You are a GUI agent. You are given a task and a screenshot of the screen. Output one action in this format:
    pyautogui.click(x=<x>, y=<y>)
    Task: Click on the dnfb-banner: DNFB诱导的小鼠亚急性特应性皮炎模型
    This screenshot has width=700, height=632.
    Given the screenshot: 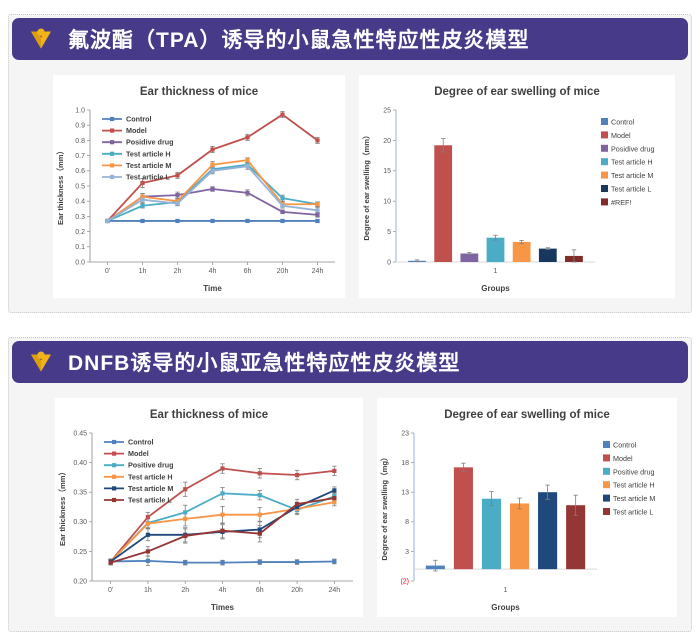 What is the action you would take?
    pyautogui.click(x=350, y=362)
    